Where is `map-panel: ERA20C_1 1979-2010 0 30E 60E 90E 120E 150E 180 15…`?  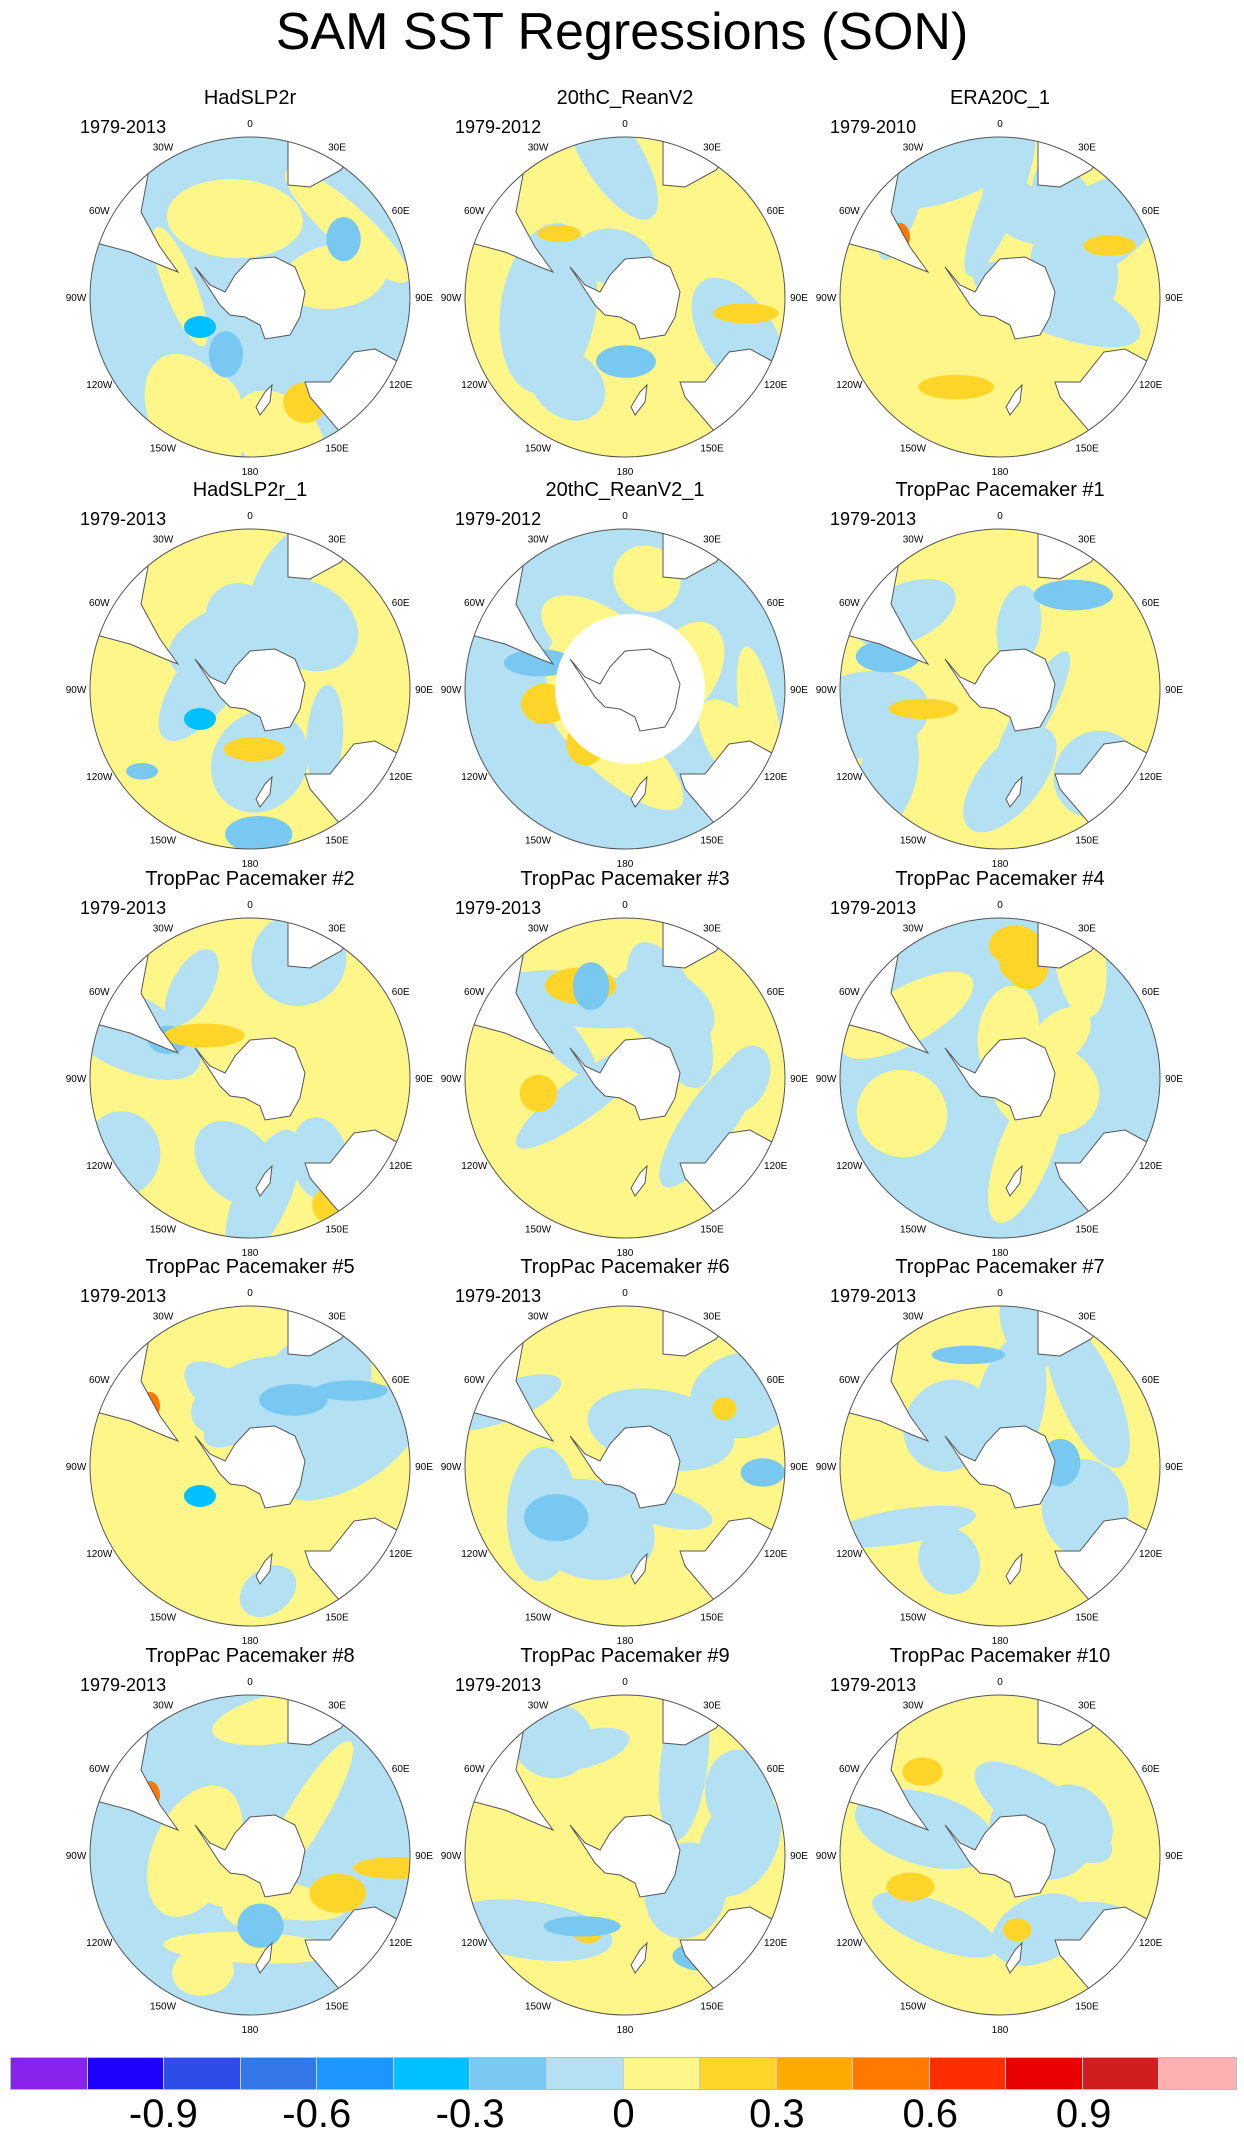
map-panel: ERA20C_1 1979-2010 0 30E 60E 90E 120E 150E 180 15… is located at coordinates (1000, 297).